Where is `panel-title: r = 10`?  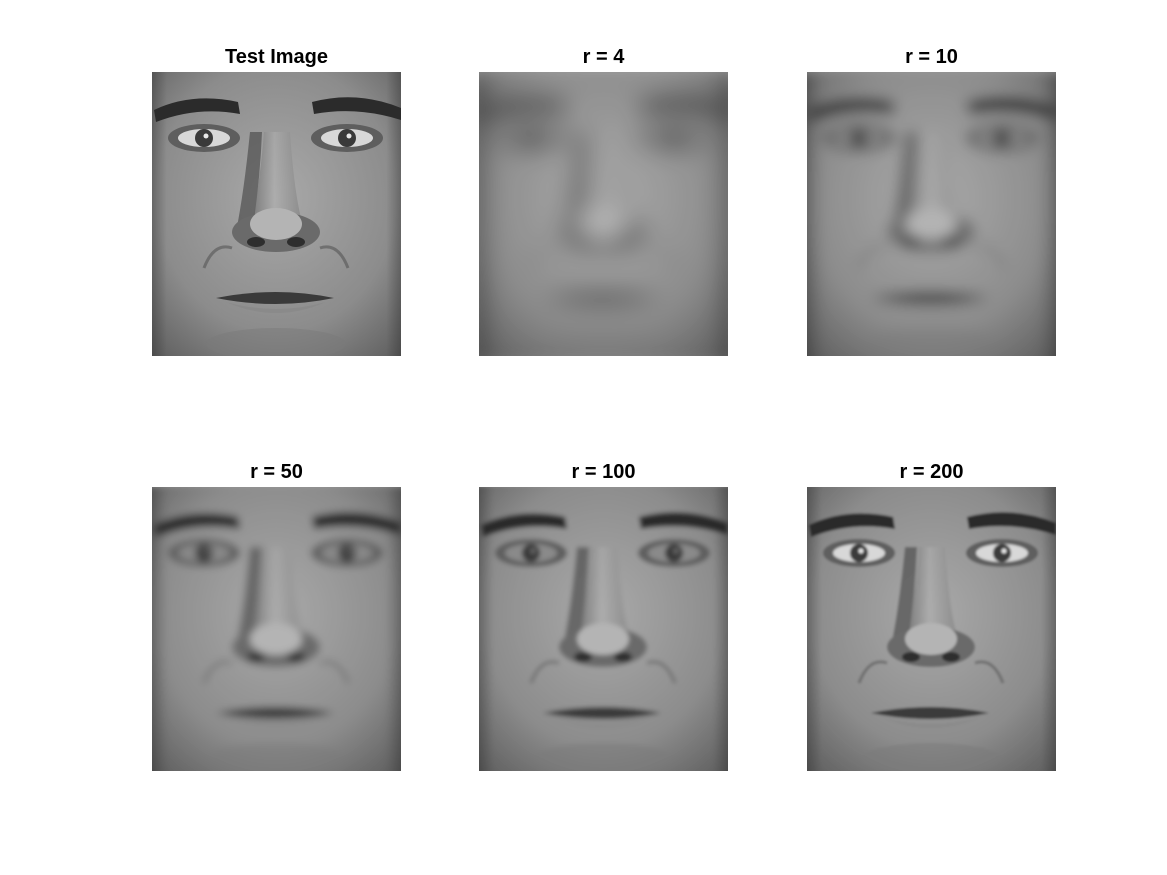 panel-title: r = 10 is located at coordinates (931, 57).